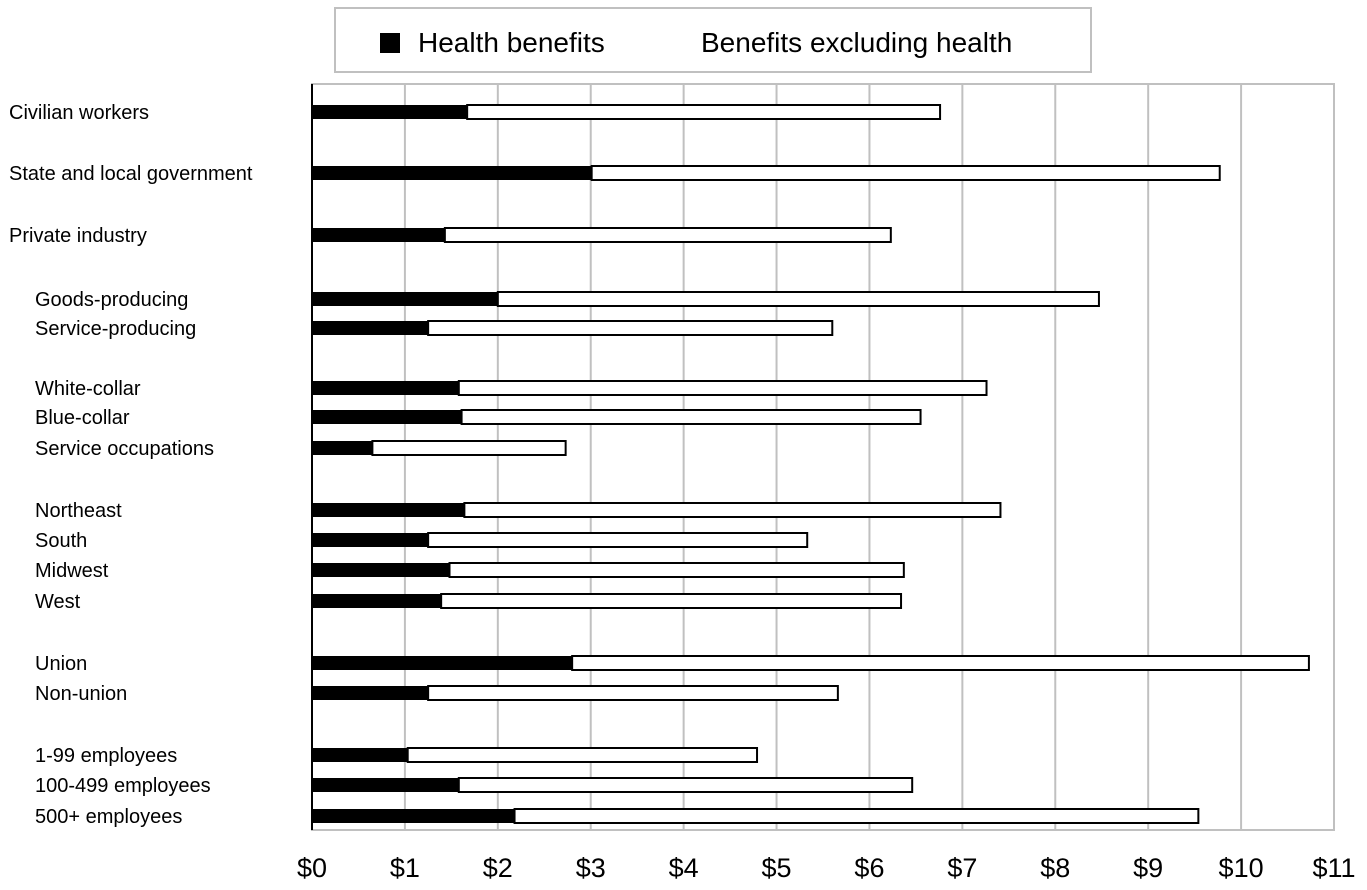 Image resolution: width=1367 pixels, height=890 pixels. What do you see at coordinates (81, 694) in the screenshot?
I see `category-label: Non-union` at bounding box center [81, 694].